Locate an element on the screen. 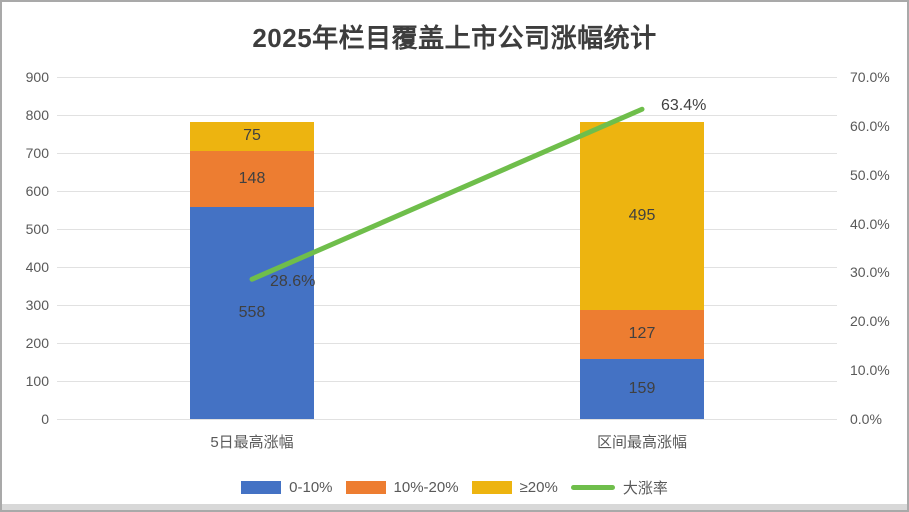  y-axis-right-tick-label: 10.0% is located at coordinates (870, 370).